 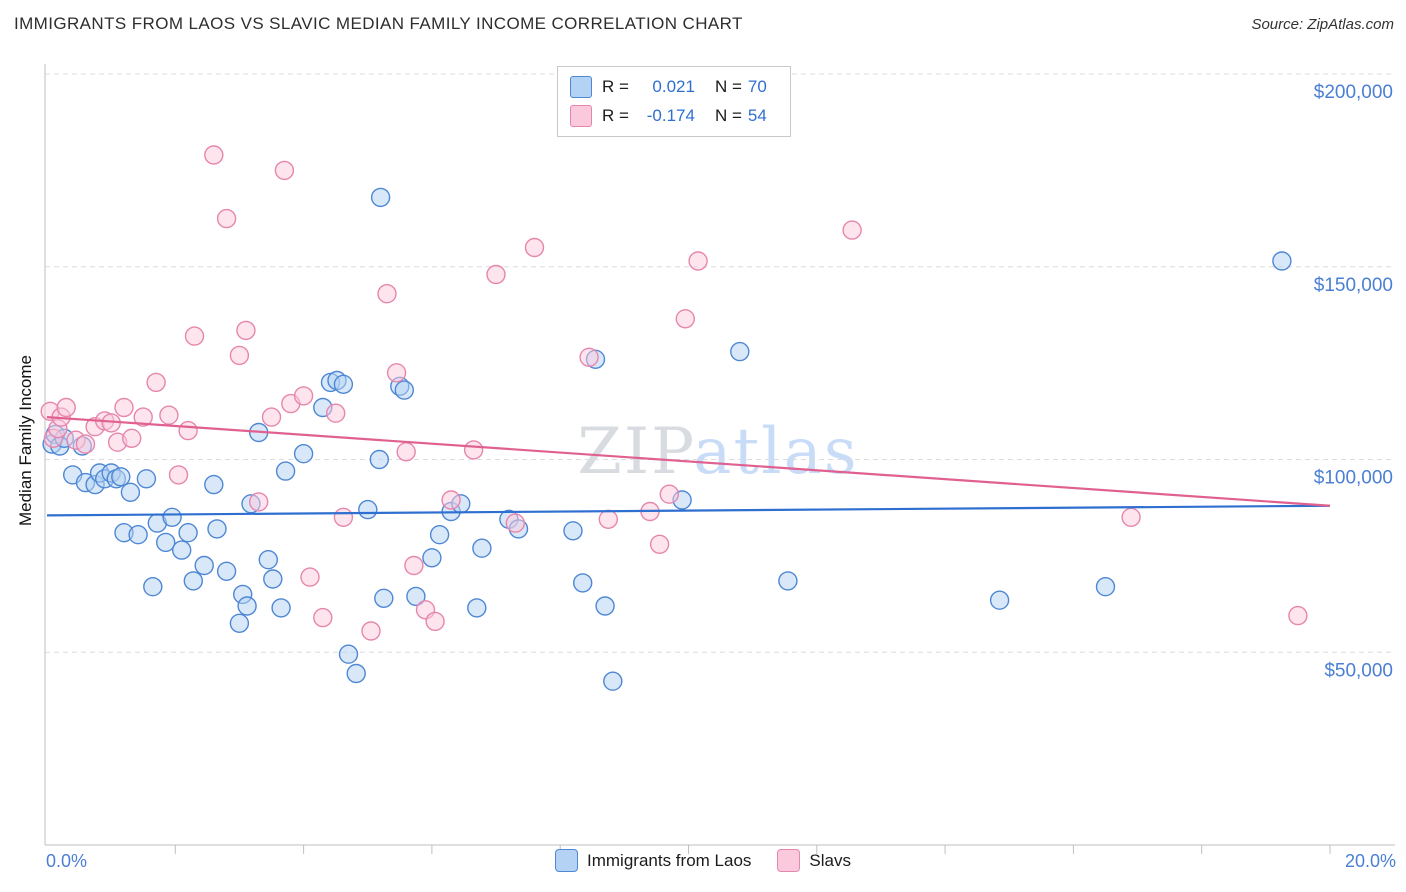 I want to click on laos-n-value: 70, so click(x=757, y=86).